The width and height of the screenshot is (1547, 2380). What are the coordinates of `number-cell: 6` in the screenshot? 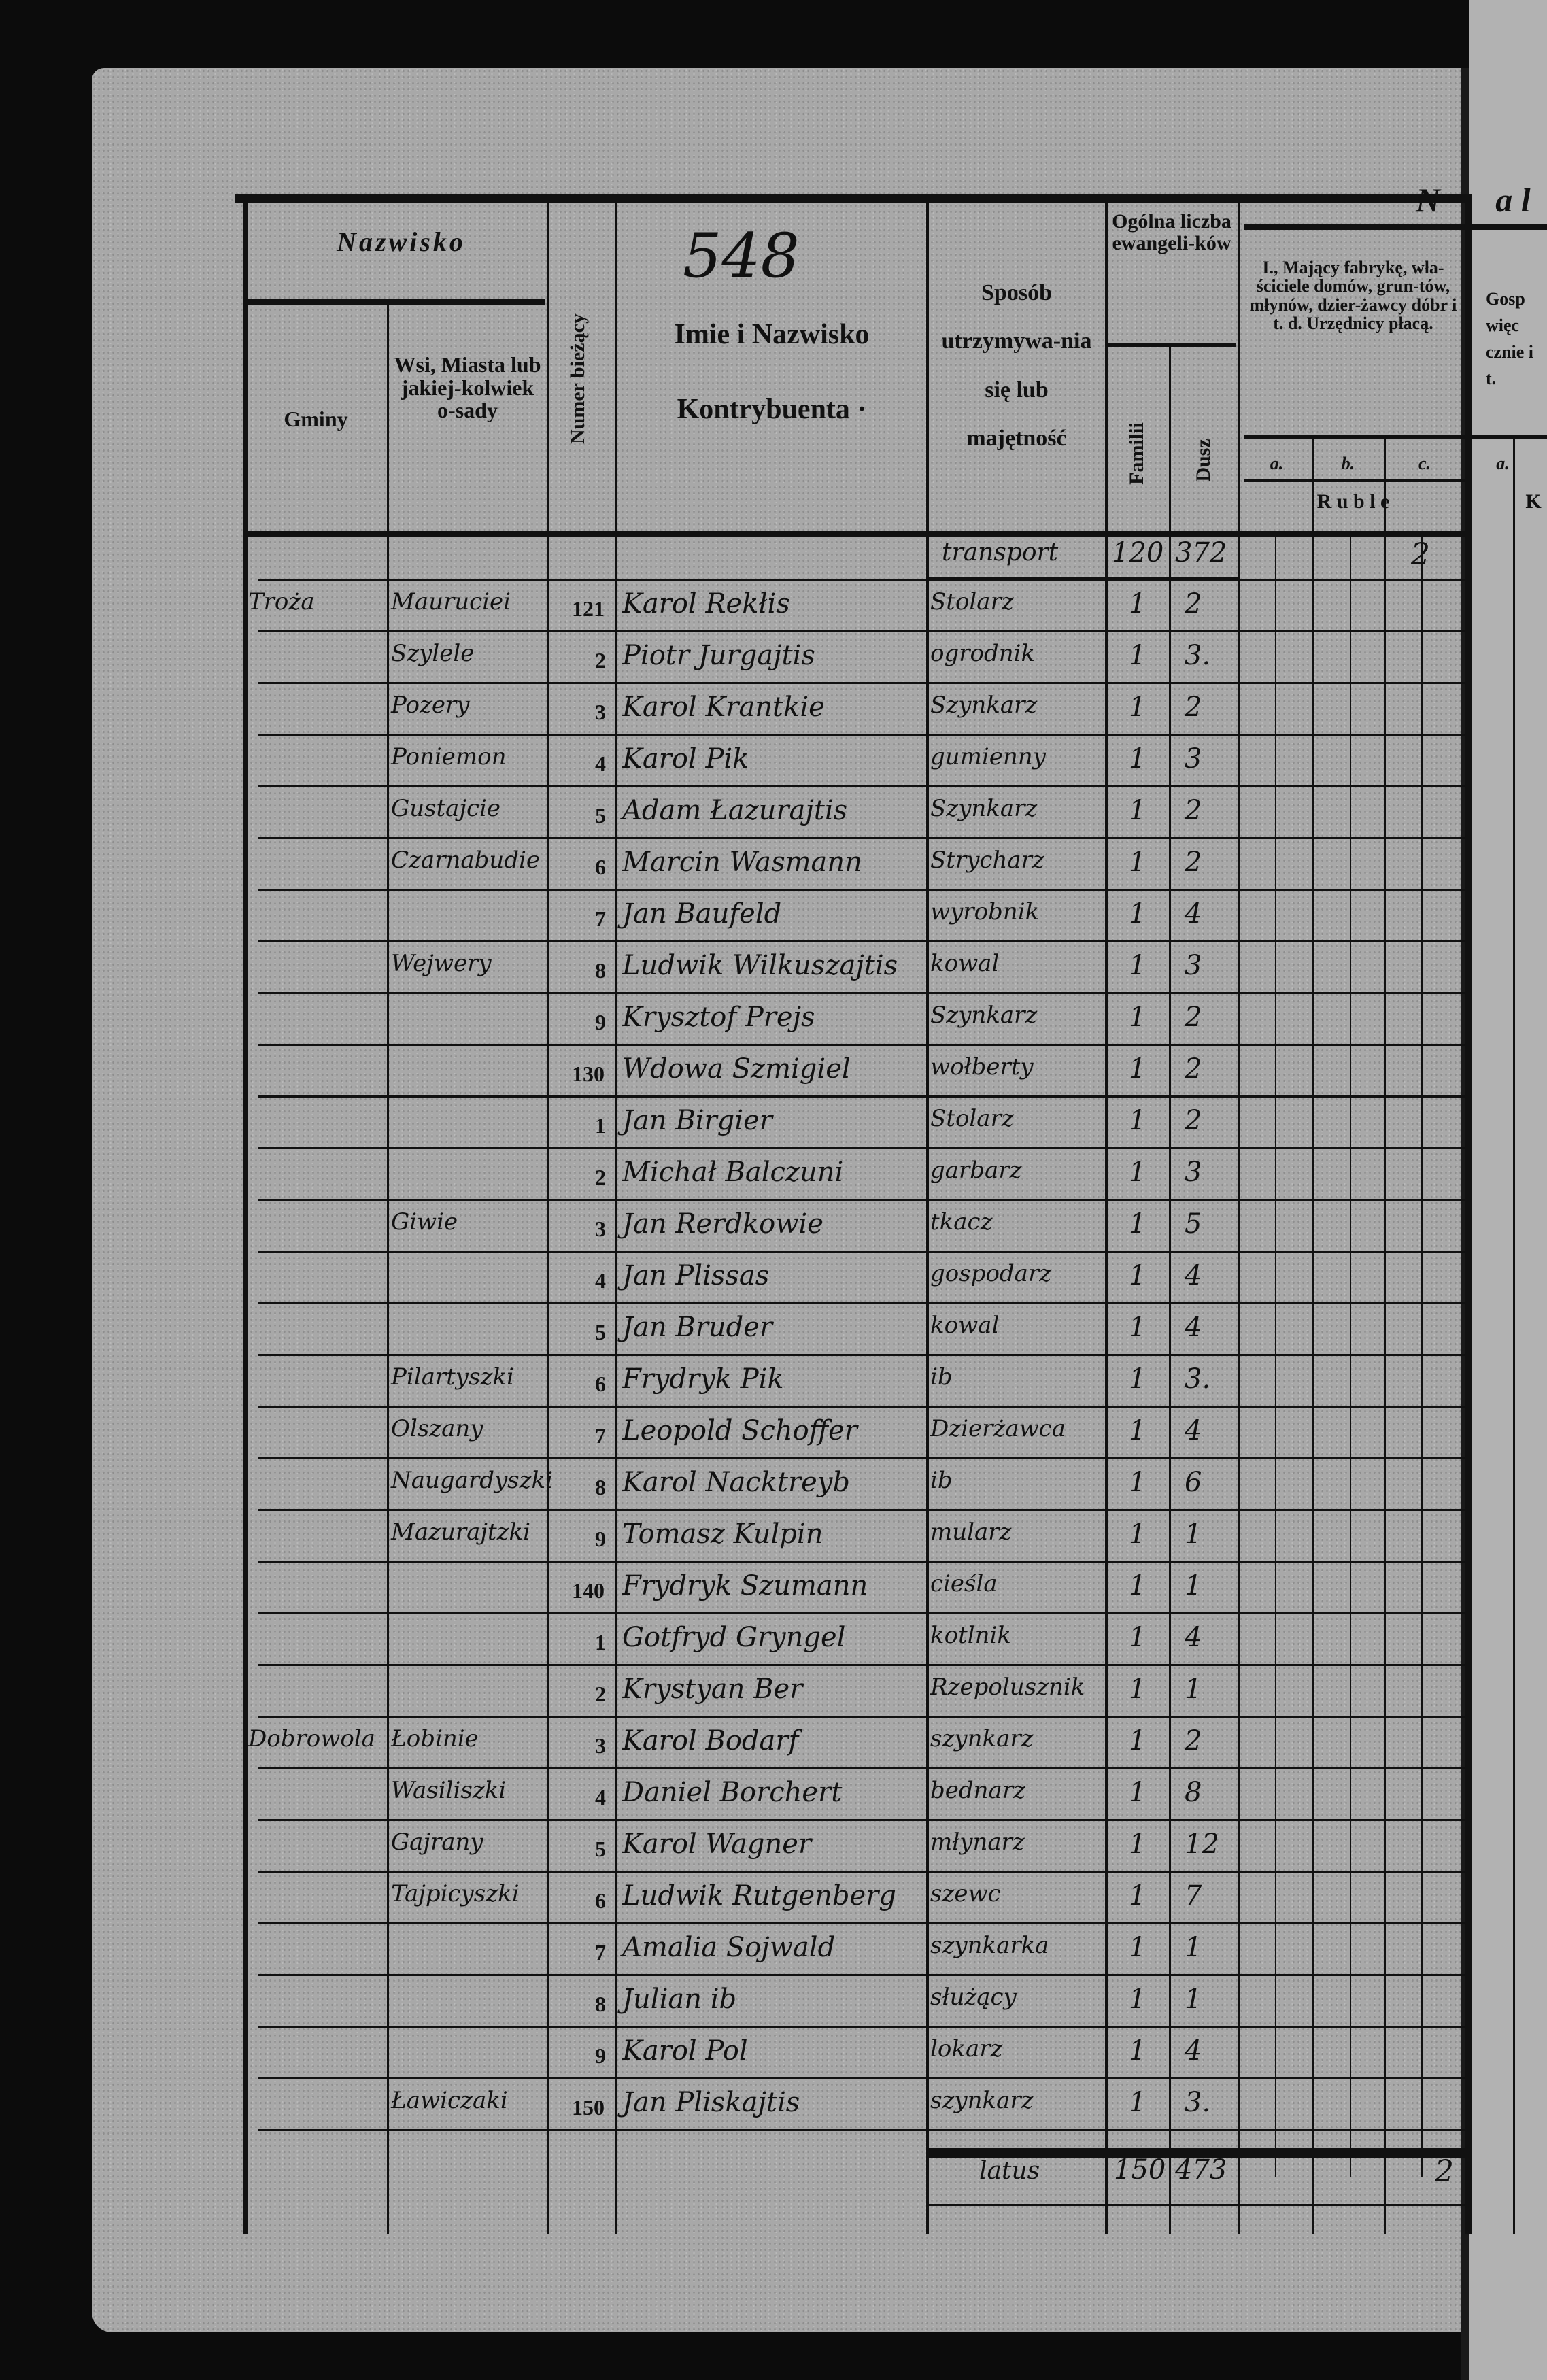 It's located at (601, 1384).